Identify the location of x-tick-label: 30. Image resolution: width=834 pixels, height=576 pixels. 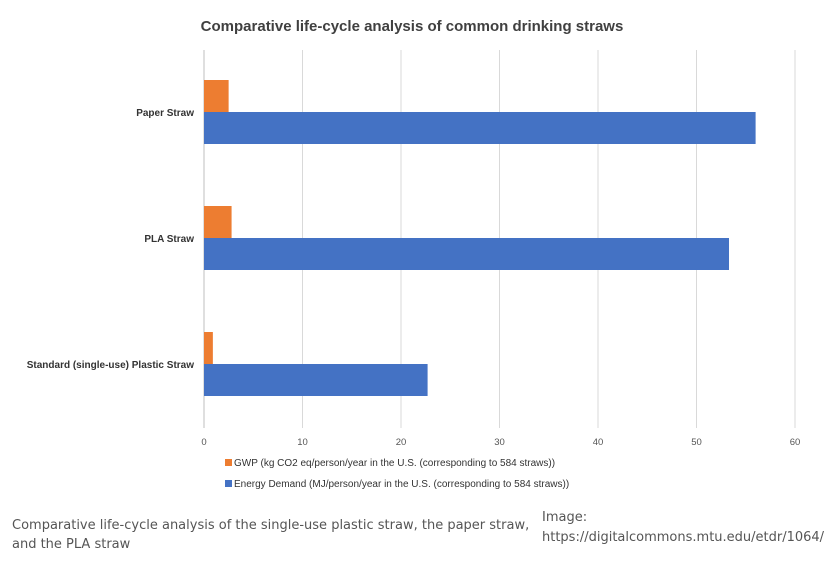
(499, 442).